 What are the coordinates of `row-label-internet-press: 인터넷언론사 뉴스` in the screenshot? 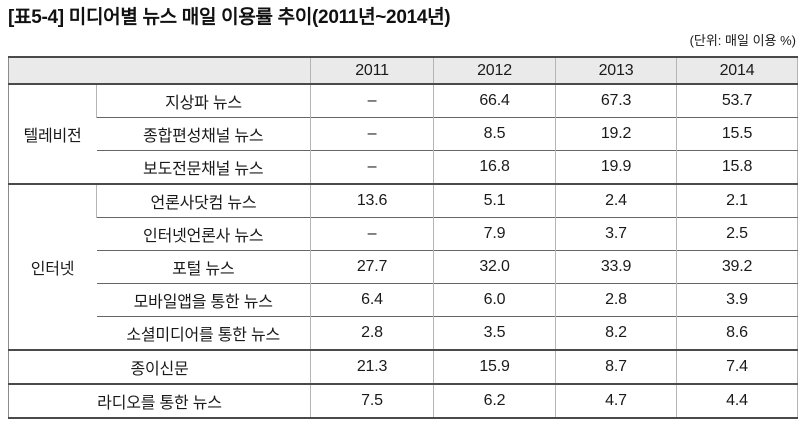 It's located at (203, 234).